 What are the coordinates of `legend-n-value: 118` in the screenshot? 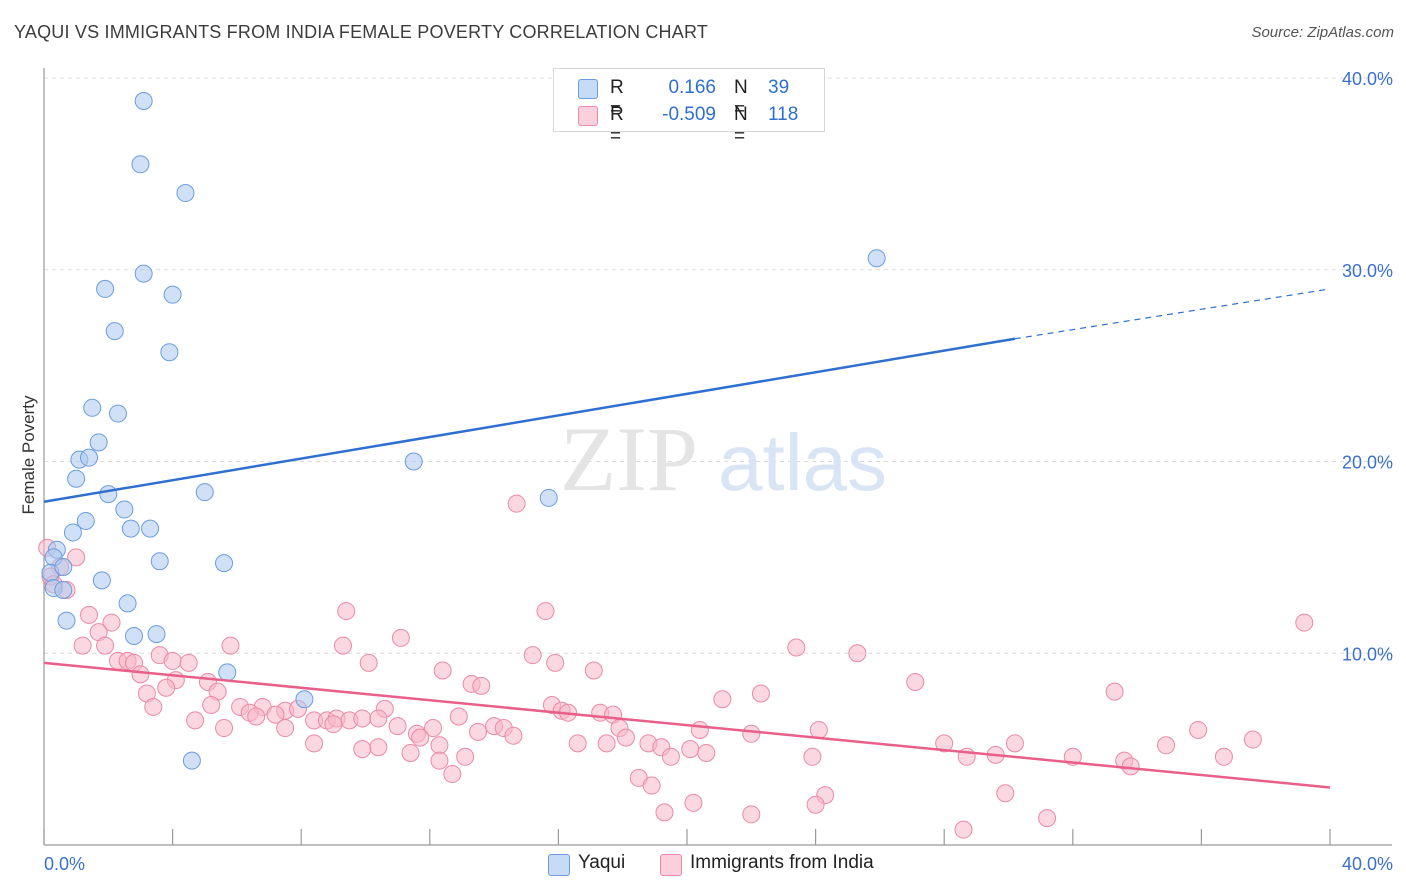 It's located at (783, 114).